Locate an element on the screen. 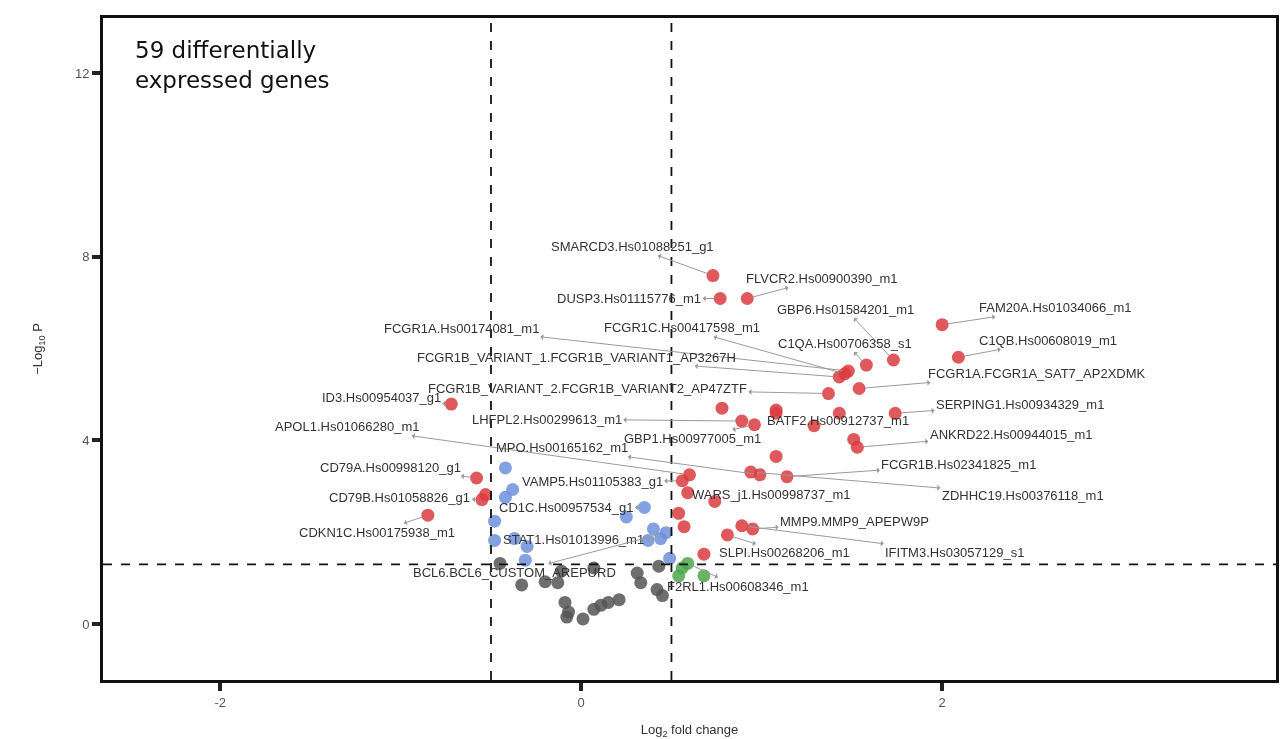 This screenshot has width=1281, height=739. annotation: FLVCR2.Hs00900390_m1 is located at coordinates (822, 278).